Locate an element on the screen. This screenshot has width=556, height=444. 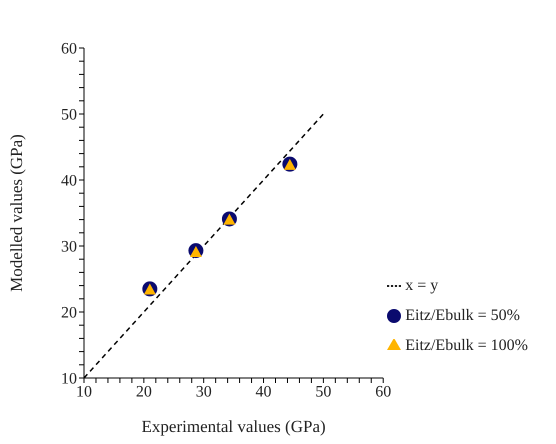
y-tick-label: 20 is located at coordinates (69, 313).